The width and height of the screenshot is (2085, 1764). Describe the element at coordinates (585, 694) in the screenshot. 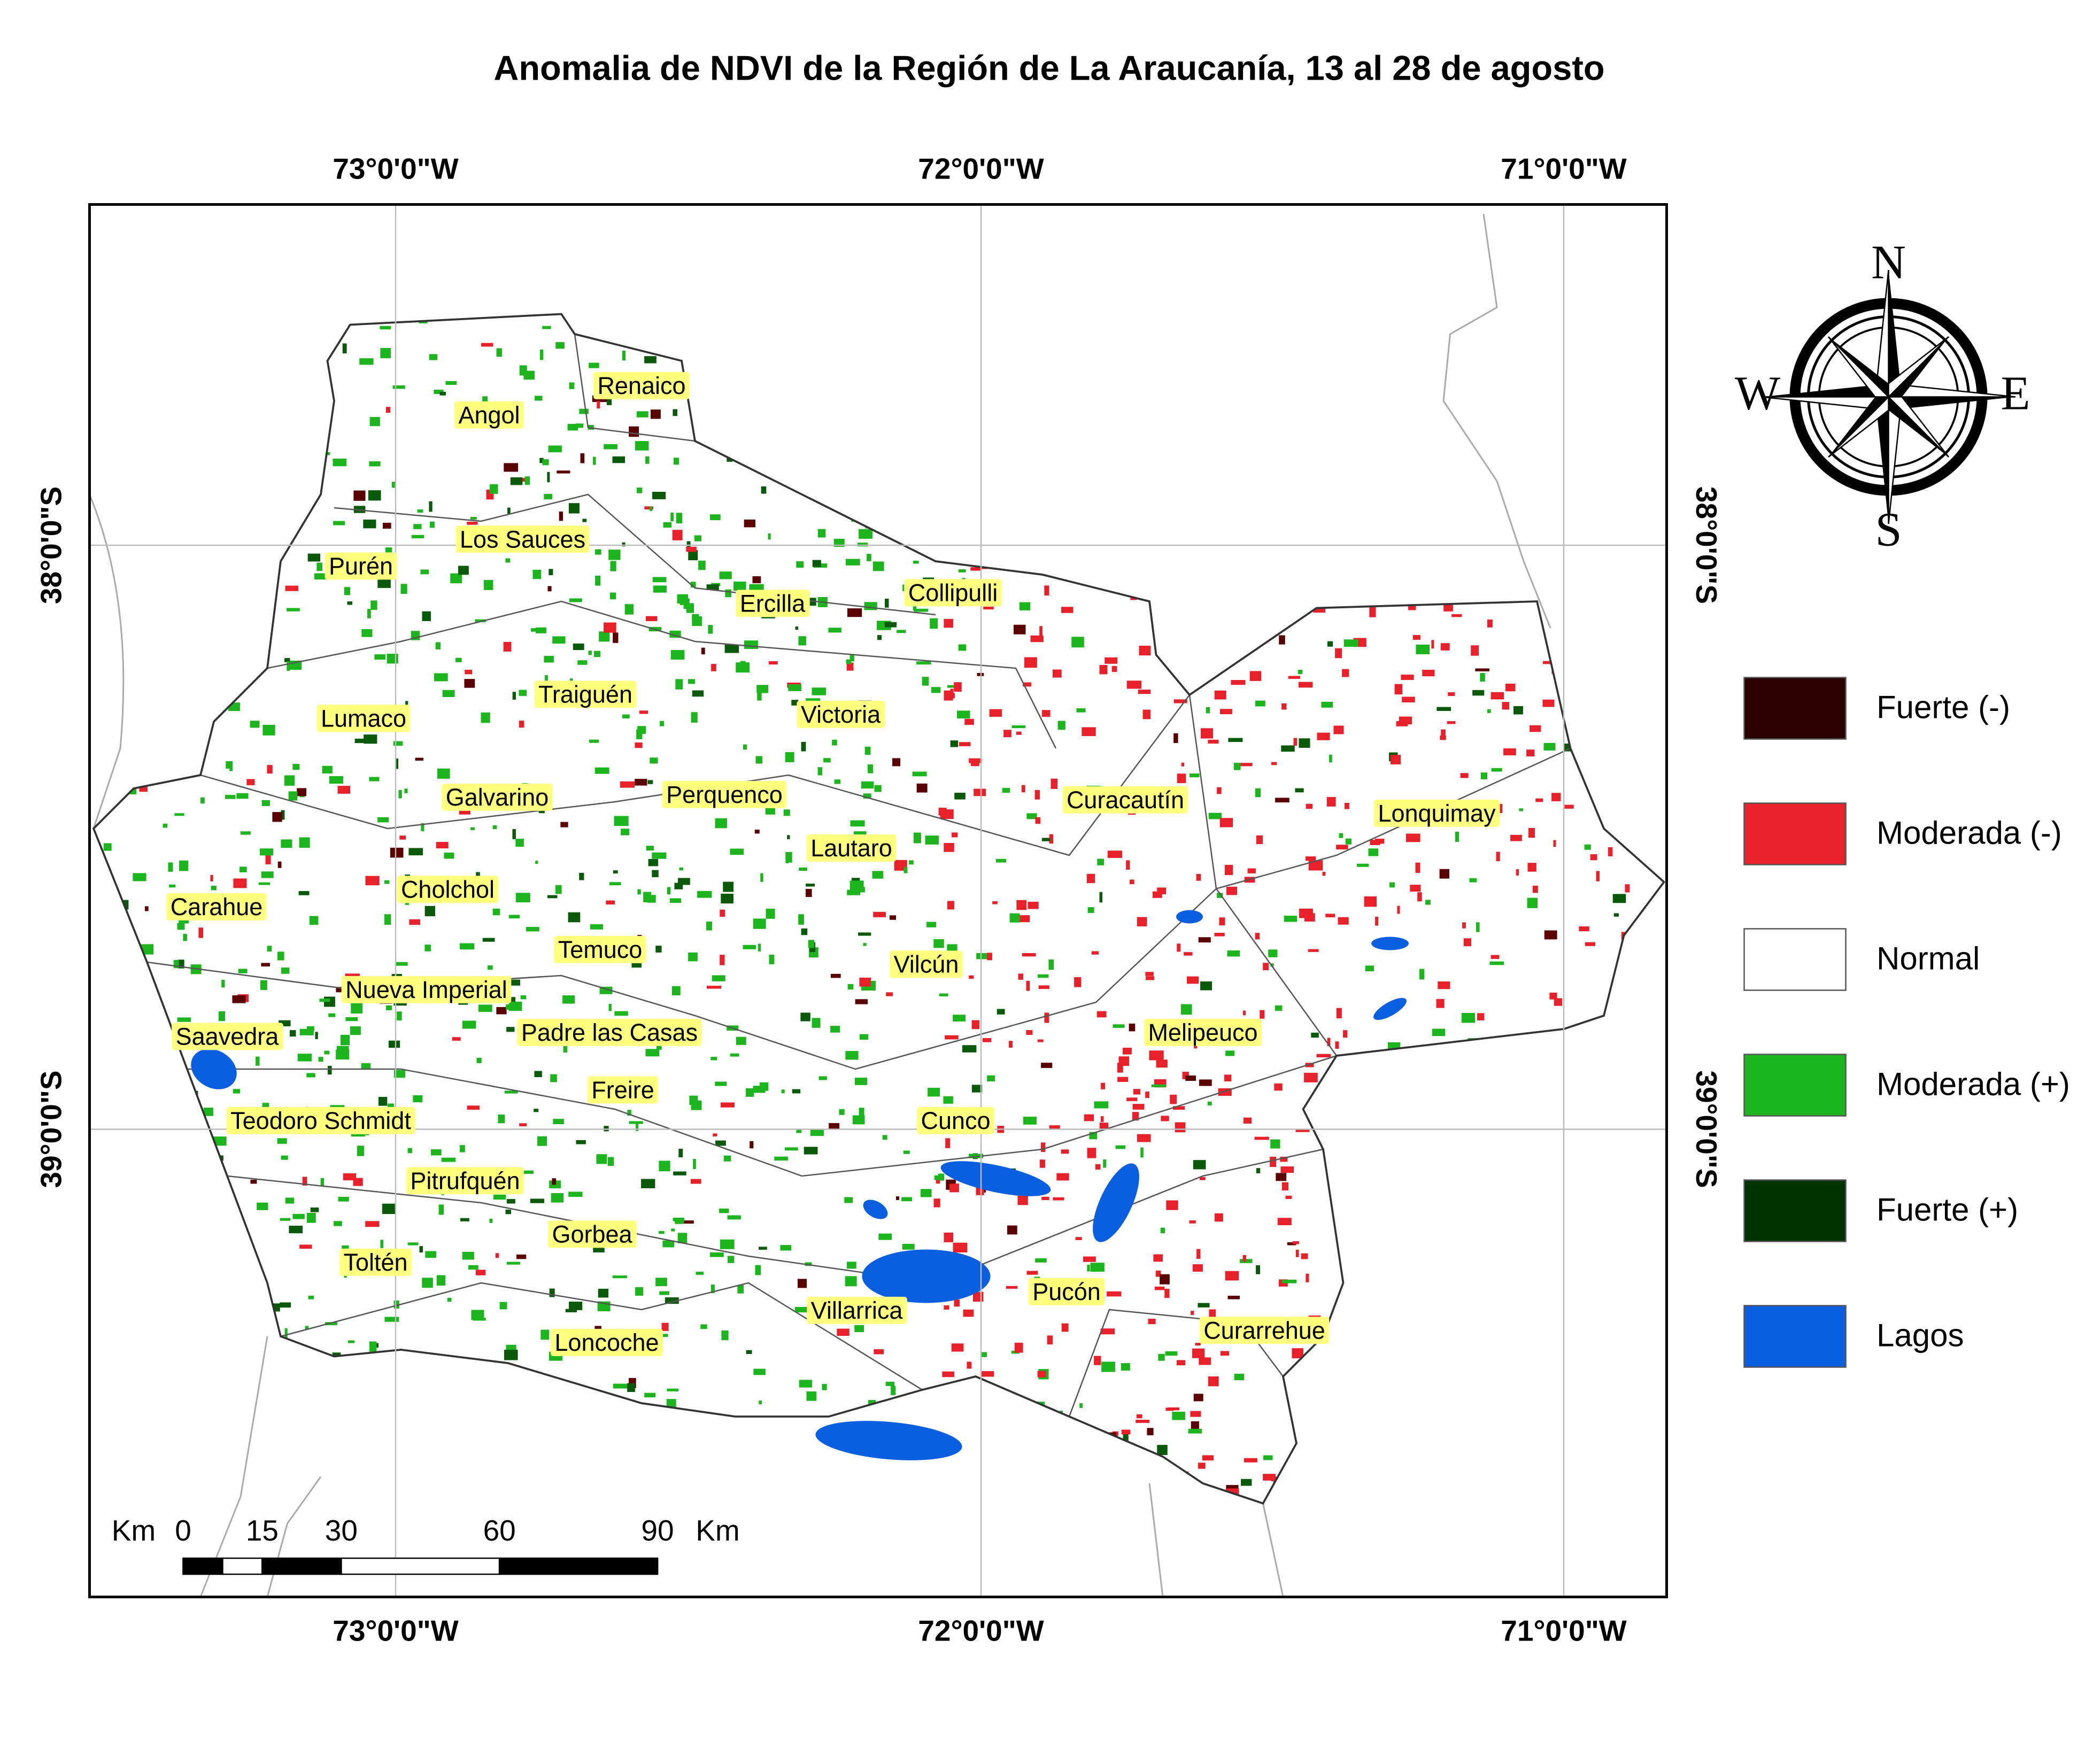

I see `commune-label: Traiguén` at that location.